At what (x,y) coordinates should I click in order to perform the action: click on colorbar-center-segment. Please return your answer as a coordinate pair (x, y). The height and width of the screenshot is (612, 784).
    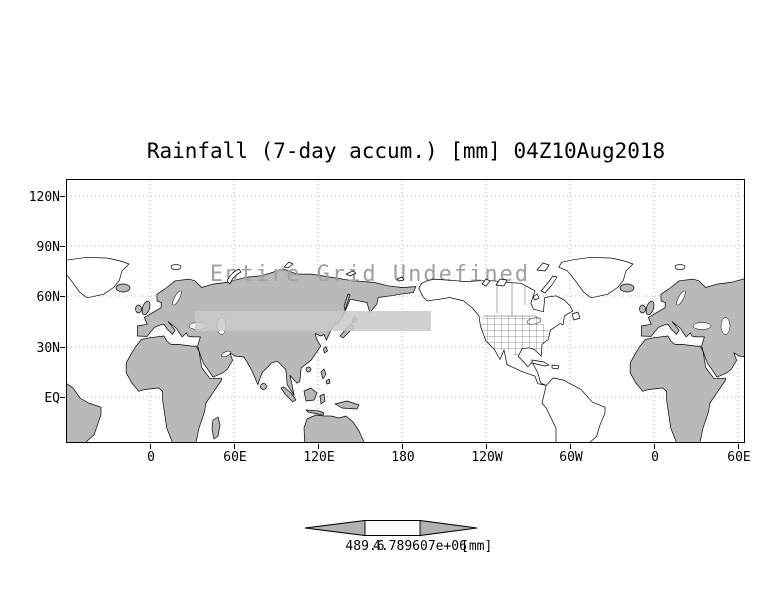
    Looking at the image, I should click on (392, 528).